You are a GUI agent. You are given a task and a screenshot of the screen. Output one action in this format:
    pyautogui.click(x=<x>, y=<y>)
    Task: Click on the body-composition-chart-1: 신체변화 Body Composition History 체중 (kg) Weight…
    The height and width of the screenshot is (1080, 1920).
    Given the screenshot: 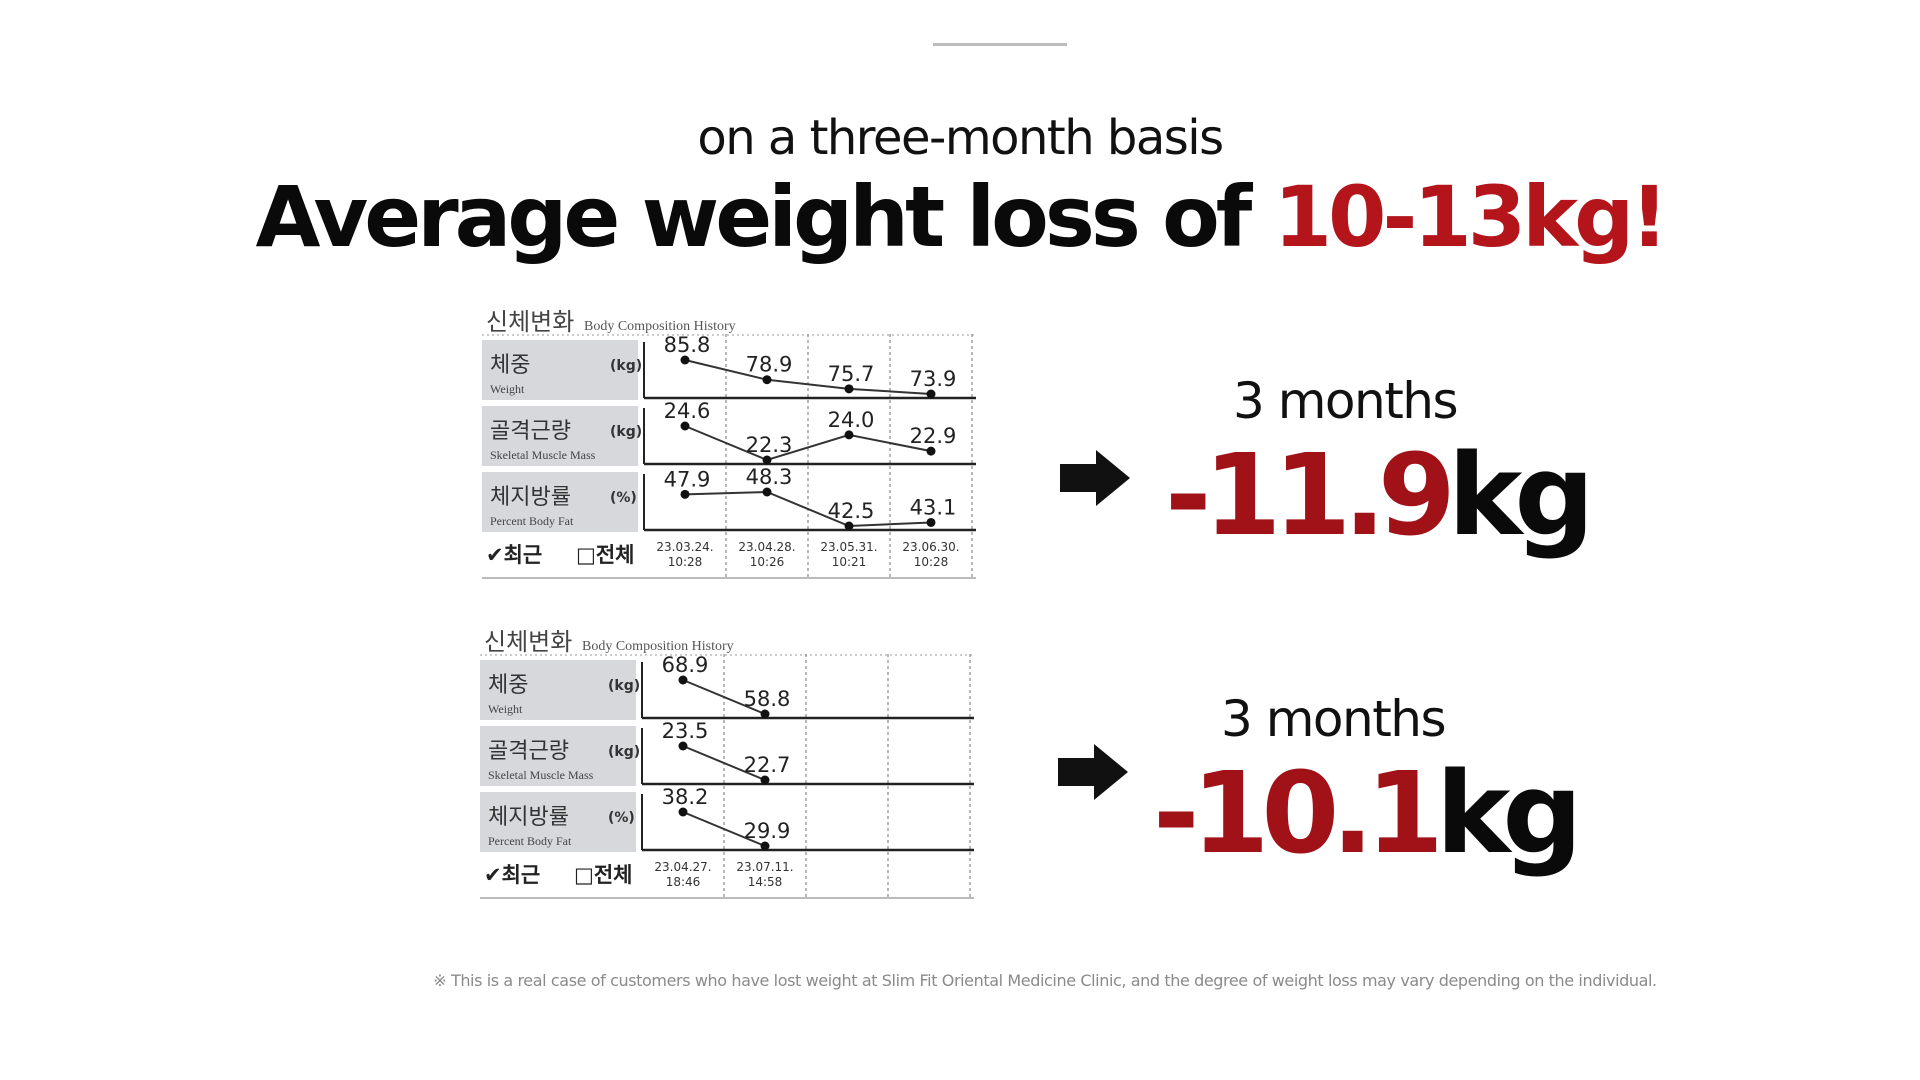 What is the action you would take?
    pyautogui.click(x=729, y=441)
    